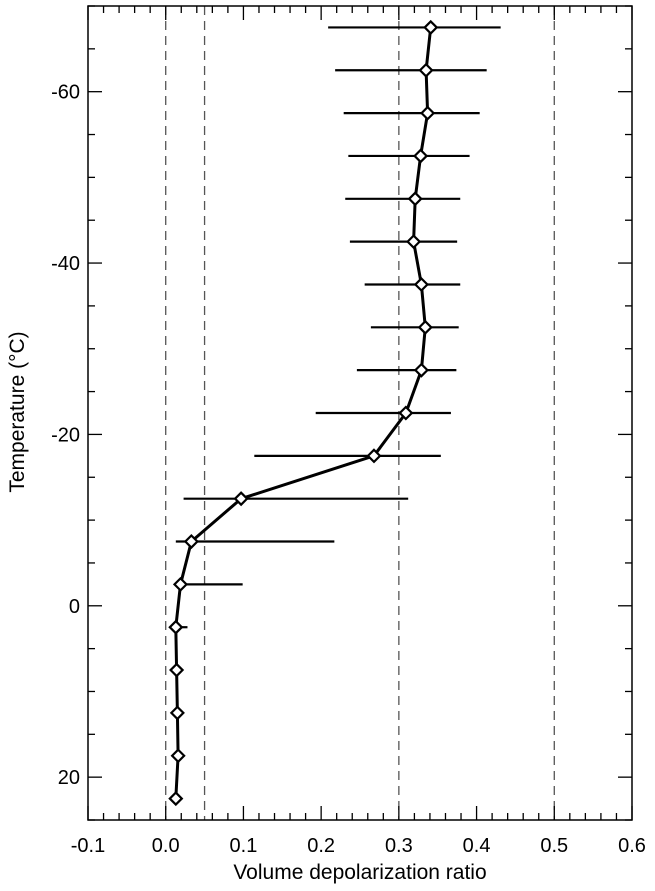 Image resolution: width=655 pixels, height=891 pixels. Describe the element at coordinates (65, 264) in the screenshot. I see `y-tick-label: -40` at that location.